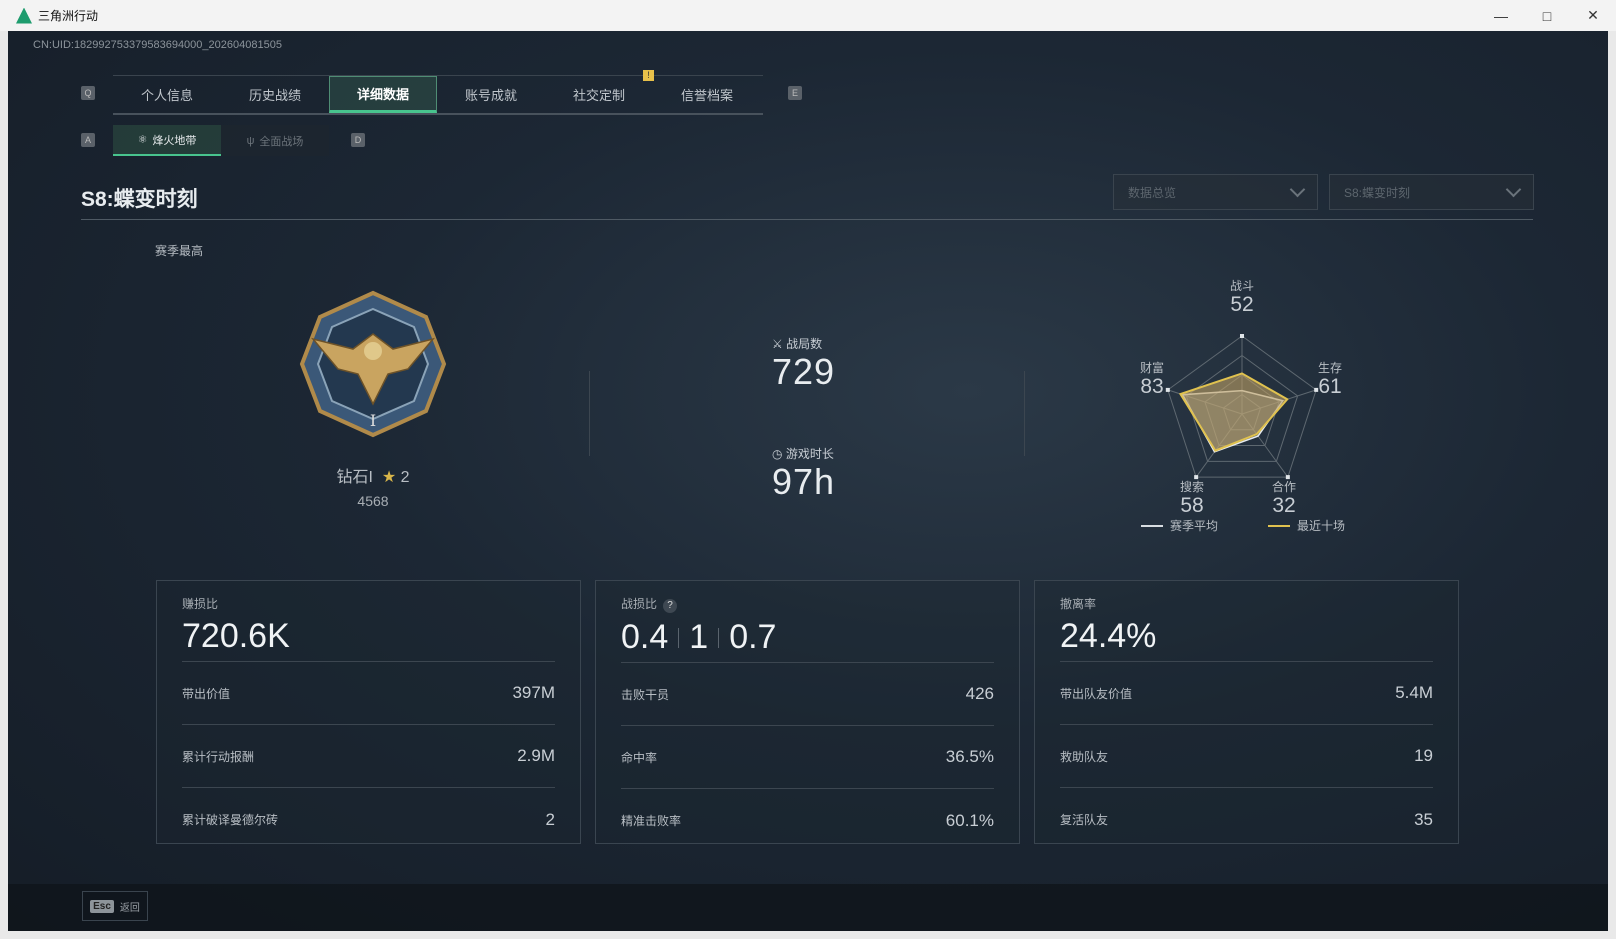 The height and width of the screenshot is (939, 1616). I want to click on headline-value: 1, so click(699, 637).